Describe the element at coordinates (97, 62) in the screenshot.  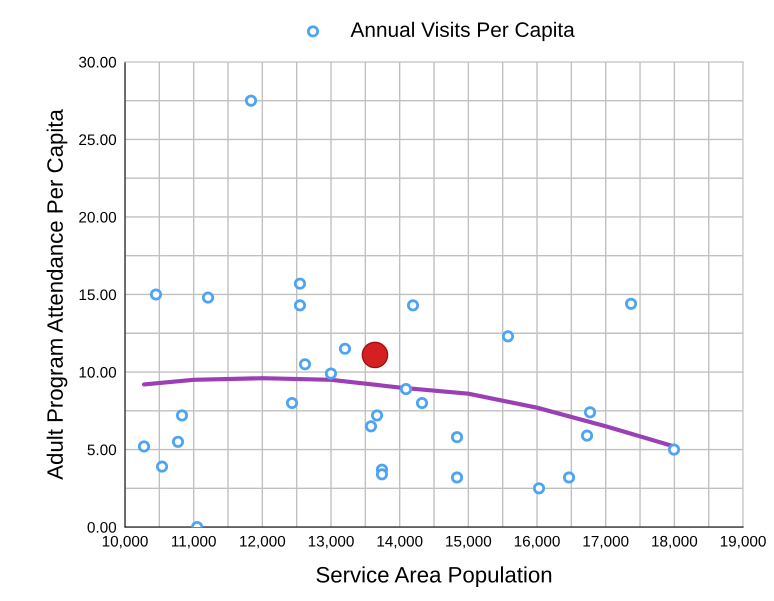
I see `y-tick-label: 30.00` at that location.